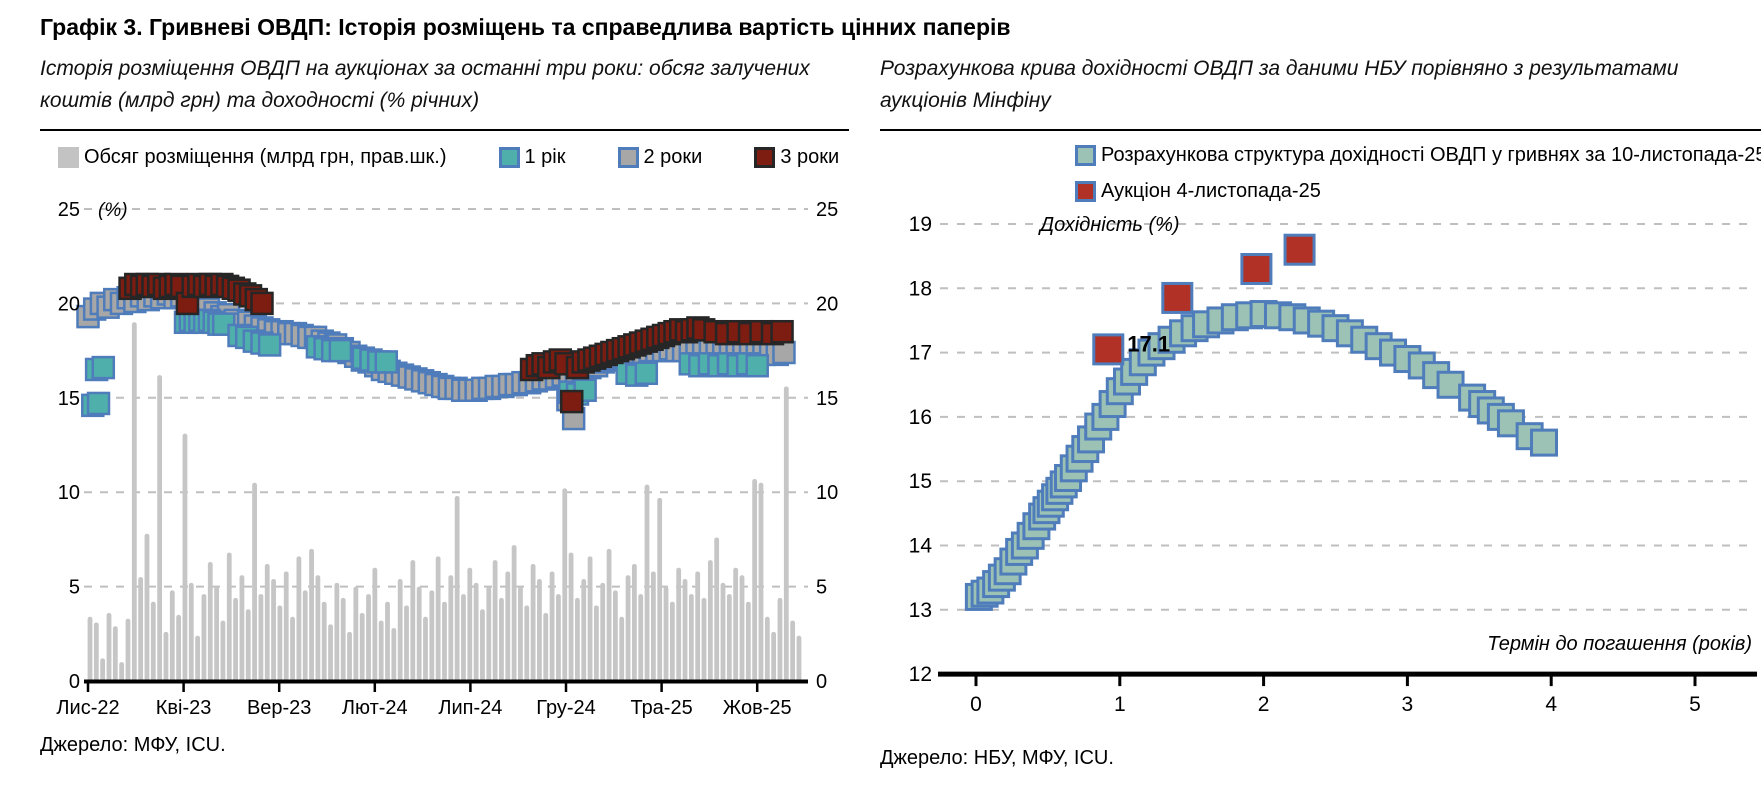 The image size is (1761, 811). What do you see at coordinates (821, 588) in the screenshot?
I see `y-axis-label-right: 5` at bounding box center [821, 588].